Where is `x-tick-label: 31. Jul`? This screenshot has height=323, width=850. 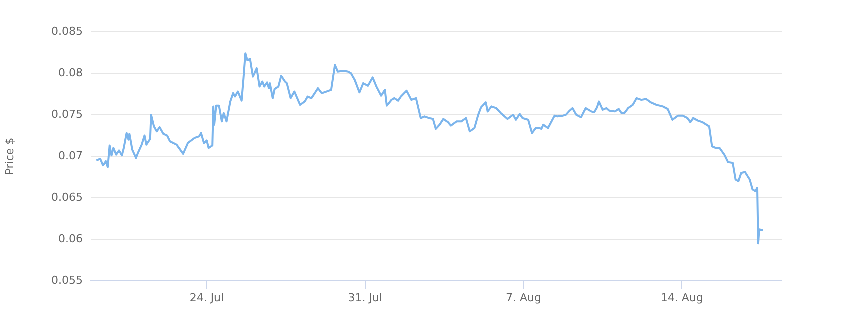 x-tick-label: 31. Jul is located at coordinates (365, 297).